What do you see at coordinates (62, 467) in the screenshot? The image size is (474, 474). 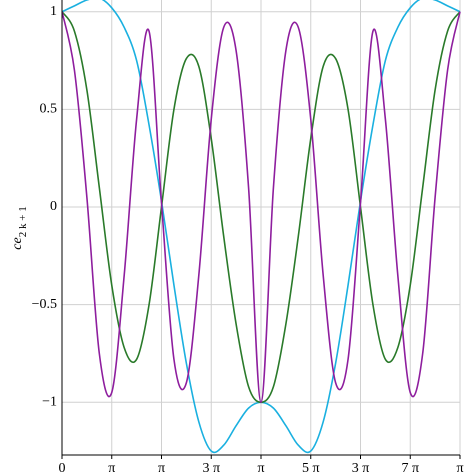 I see `x-tick-label: 0` at bounding box center [62, 467].